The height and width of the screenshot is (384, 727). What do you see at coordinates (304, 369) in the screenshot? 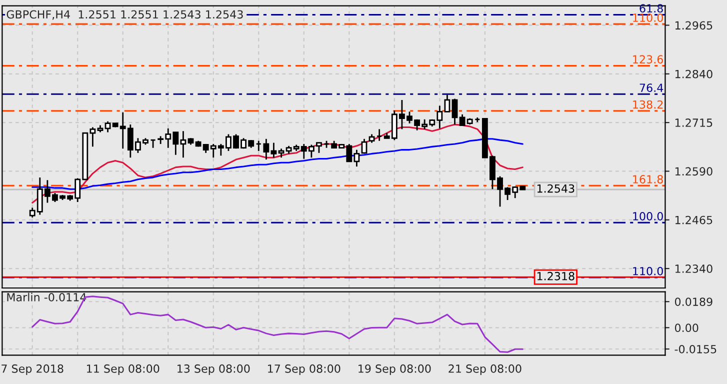
I see `x-tick-label: 17 Sep 08:00` at bounding box center [304, 369].